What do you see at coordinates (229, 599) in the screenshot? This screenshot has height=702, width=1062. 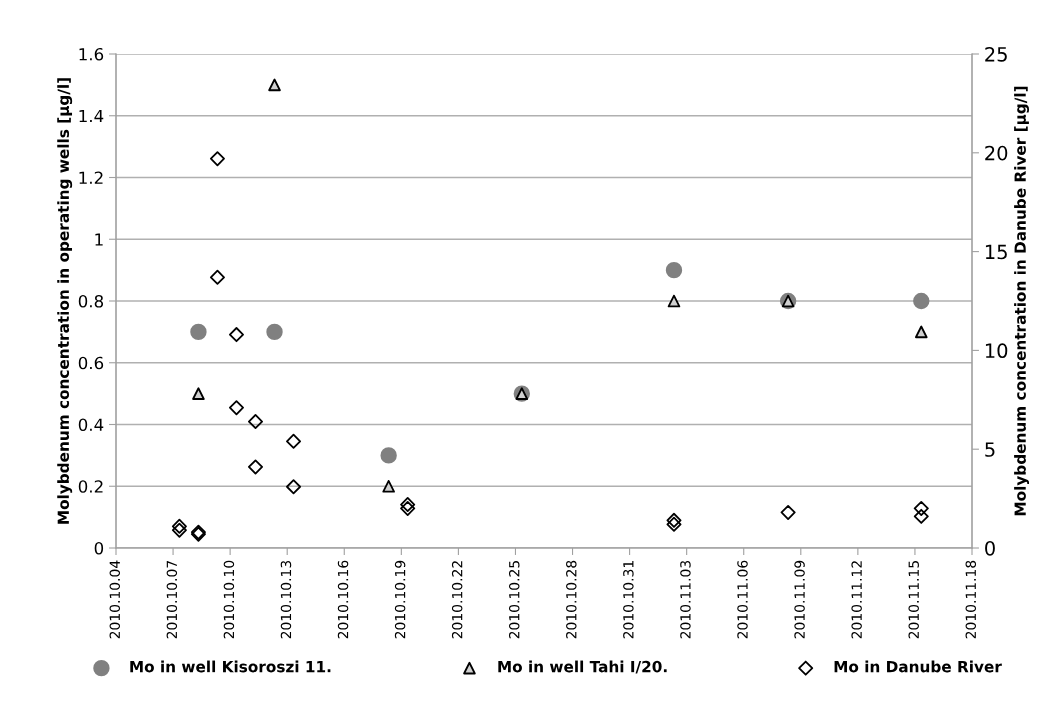 I see `x-tick-label: 2010.10.10` at bounding box center [229, 599].